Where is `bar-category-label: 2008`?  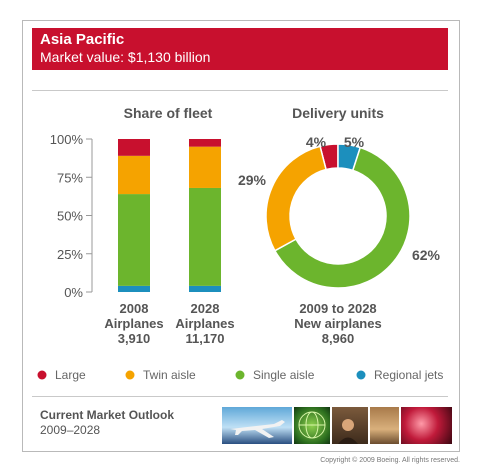
bar-category-label: 2008 is located at coordinates (134, 308).